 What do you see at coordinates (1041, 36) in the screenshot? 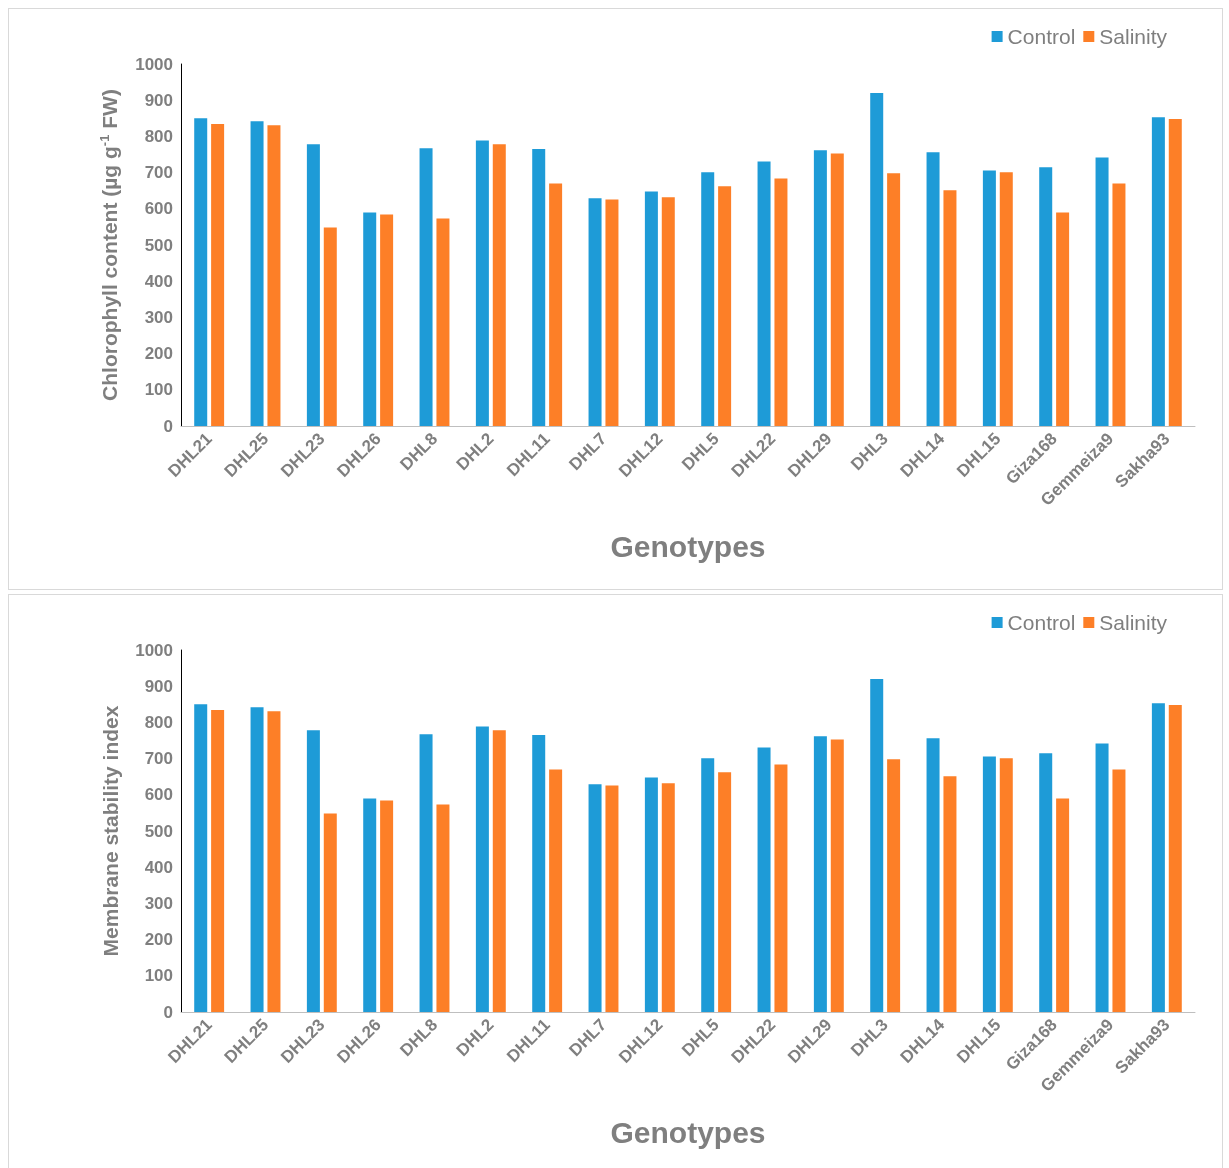
I see `legend-label: Control` at bounding box center [1041, 36].